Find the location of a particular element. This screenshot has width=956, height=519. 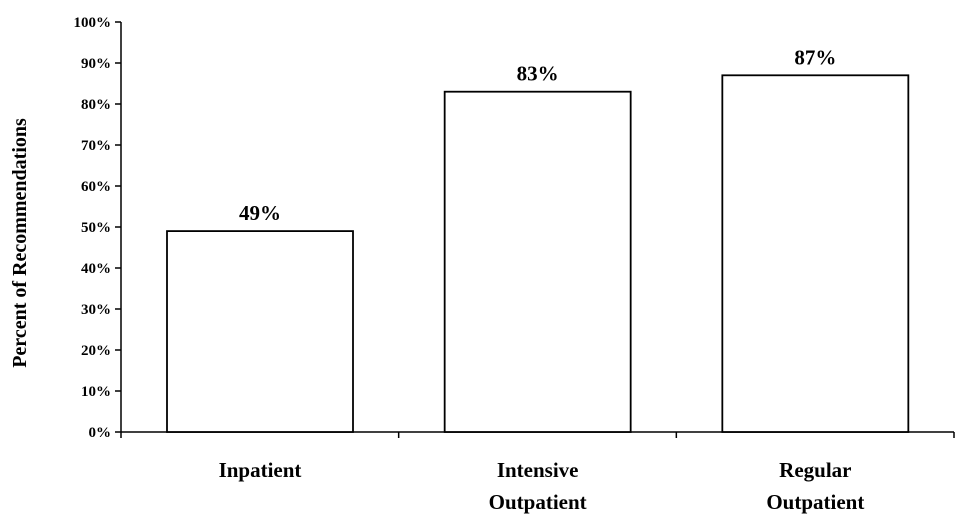

y-tick-label: 50% is located at coordinates (96, 228).